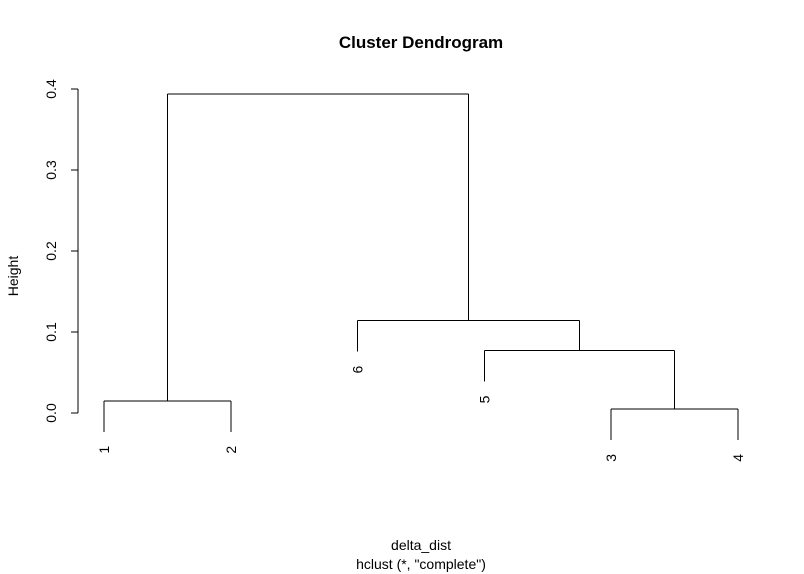 Image resolution: width=804 pixels, height=574 pixels. Describe the element at coordinates (51, 413) in the screenshot. I see `y-tick-label: 0.0` at that location.